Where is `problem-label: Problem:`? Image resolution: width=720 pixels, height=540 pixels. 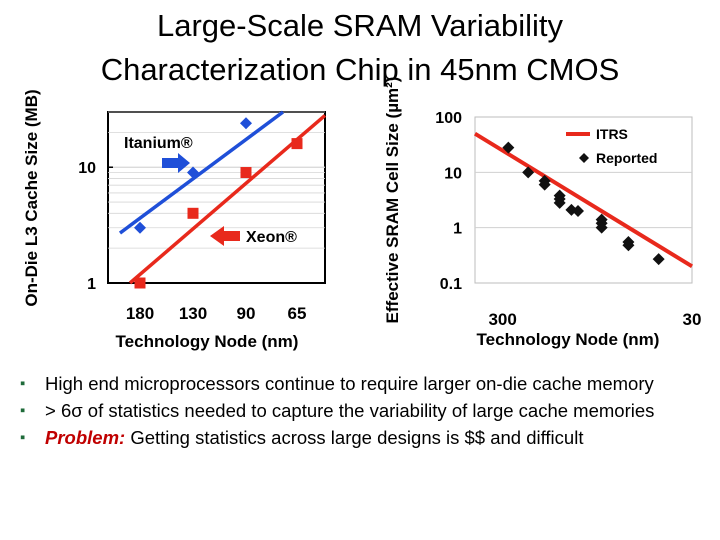
problem-label: Problem: is located at coordinates (85, 437).